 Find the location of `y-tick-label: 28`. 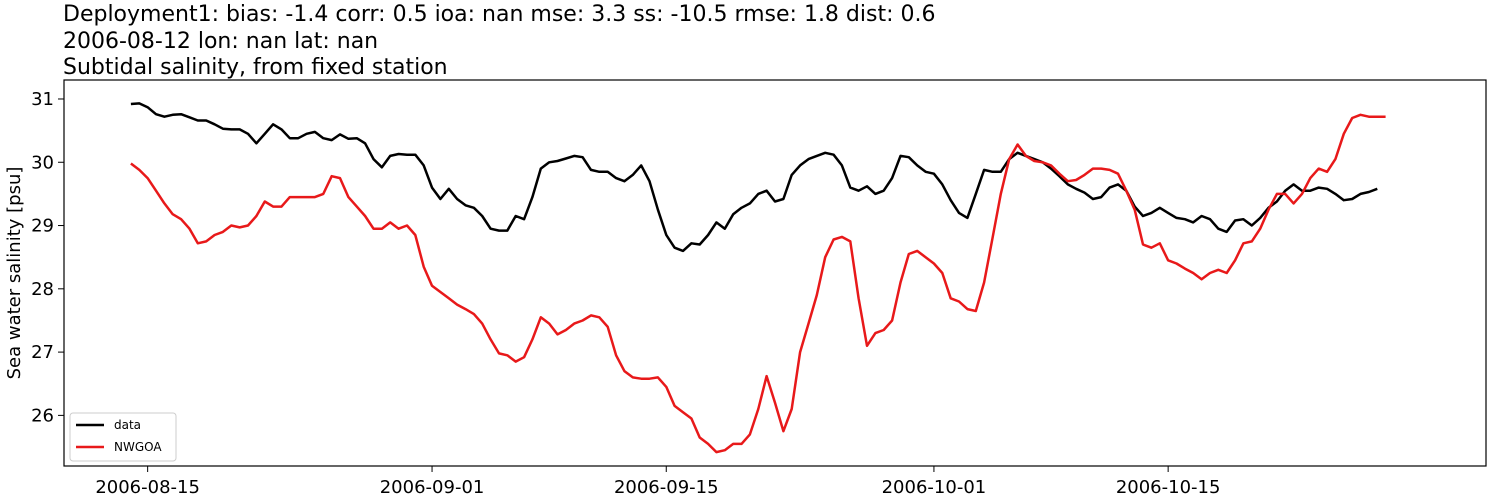

y-tick-label: 28 is located at coordinates (42, 289).